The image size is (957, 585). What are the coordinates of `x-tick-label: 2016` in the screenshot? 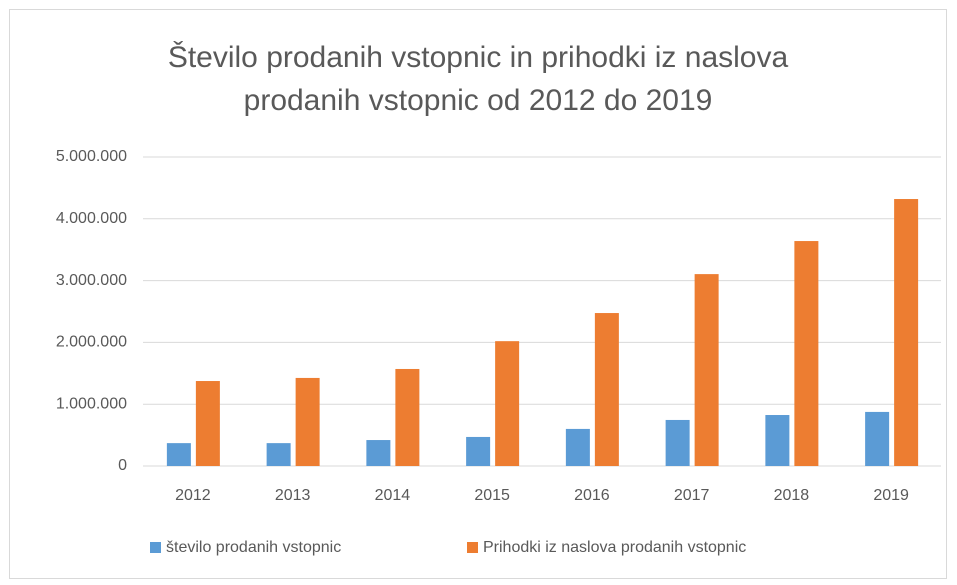 It's located at (592, 495).